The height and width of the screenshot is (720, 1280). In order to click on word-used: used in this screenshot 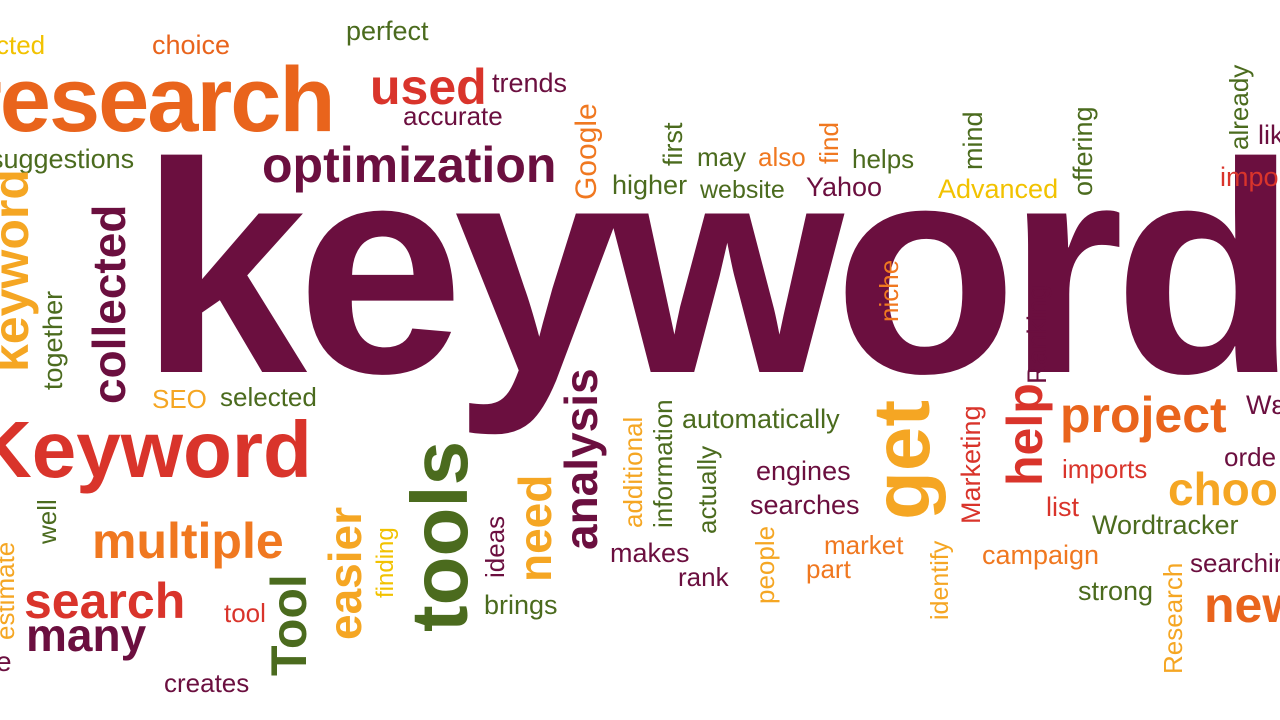, I will do `click(428, 87)`.